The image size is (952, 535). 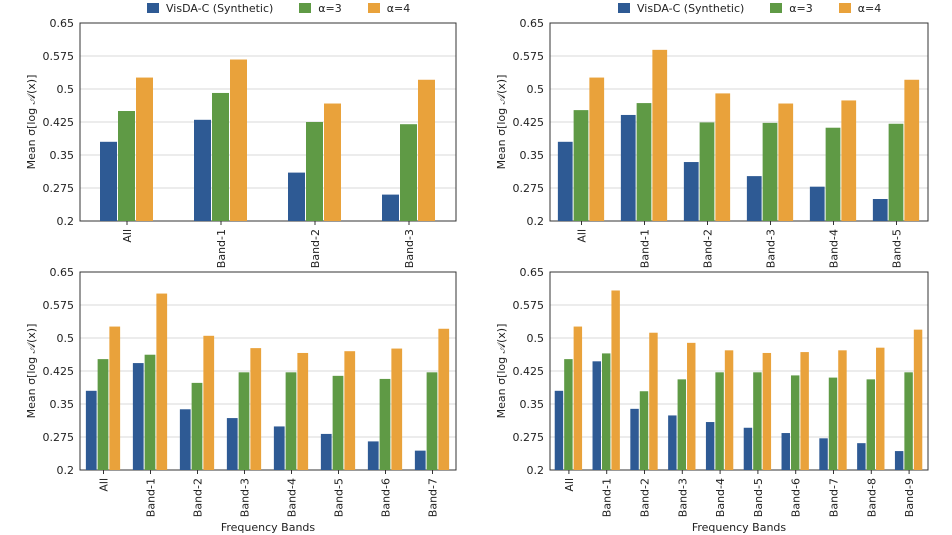 What do you see at coordinates (373, 8) in the screenshot?
I see `legend-swatch-alpha4` at bounding box center [373, 8].